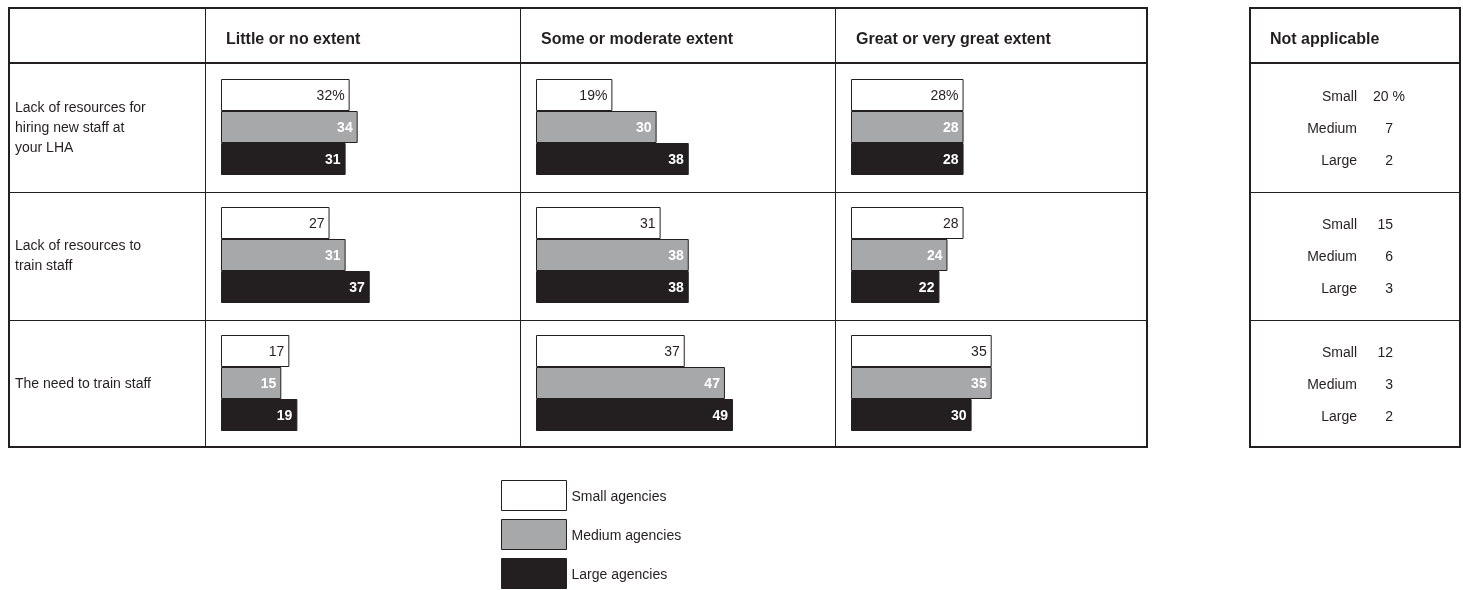 Image resolution: width=1463 pixels, height=590 pixels. I want to click on data-label: 19, so click(284, 415).